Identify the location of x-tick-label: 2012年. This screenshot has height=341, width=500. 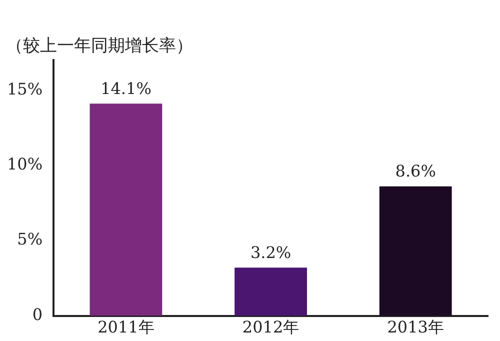
(271, 327).